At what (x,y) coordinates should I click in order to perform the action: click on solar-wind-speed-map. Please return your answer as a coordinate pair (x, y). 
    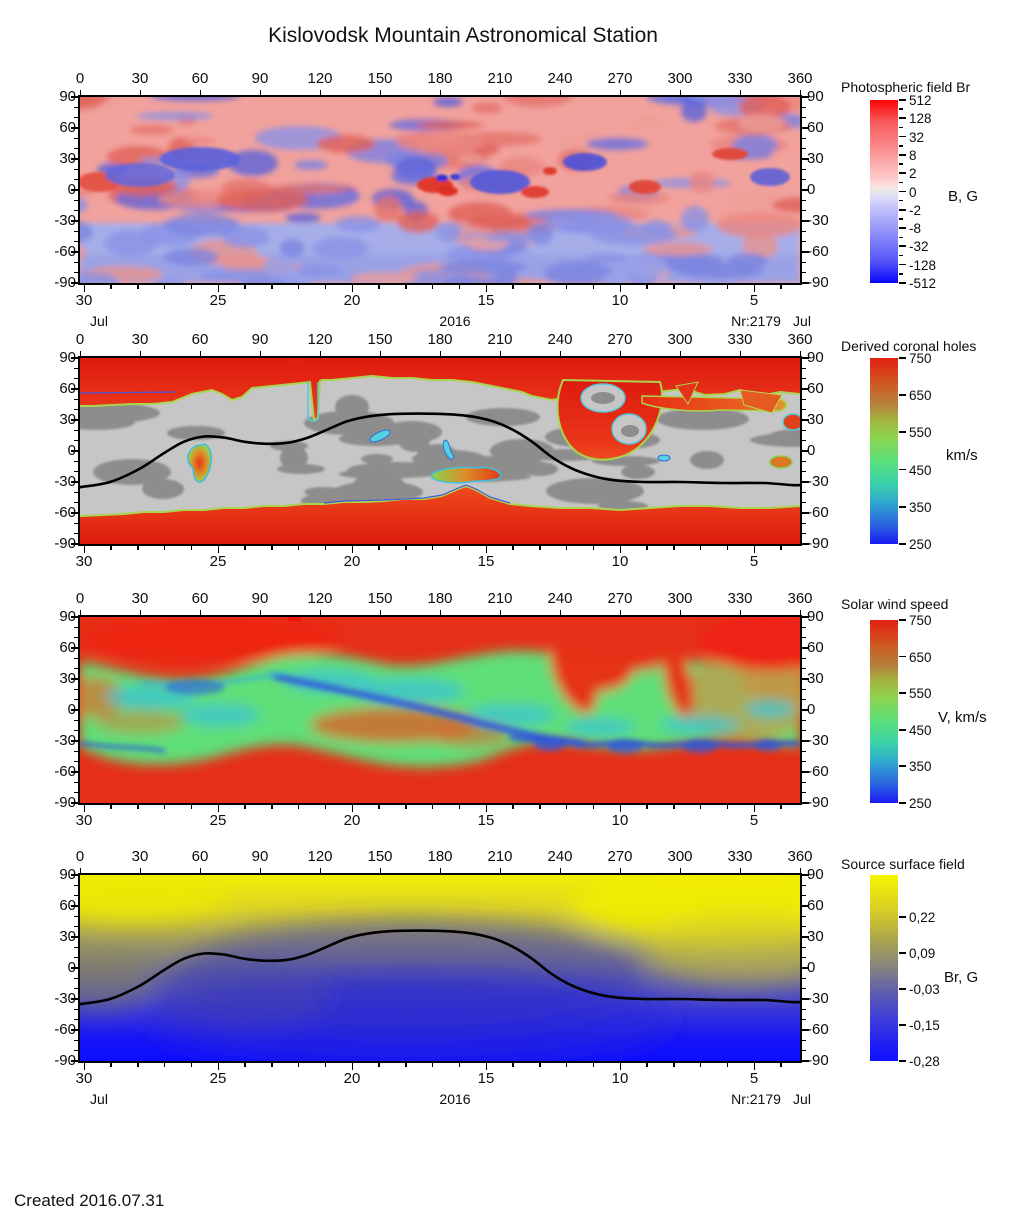
    Looking at the image, I should click on (440, 710).